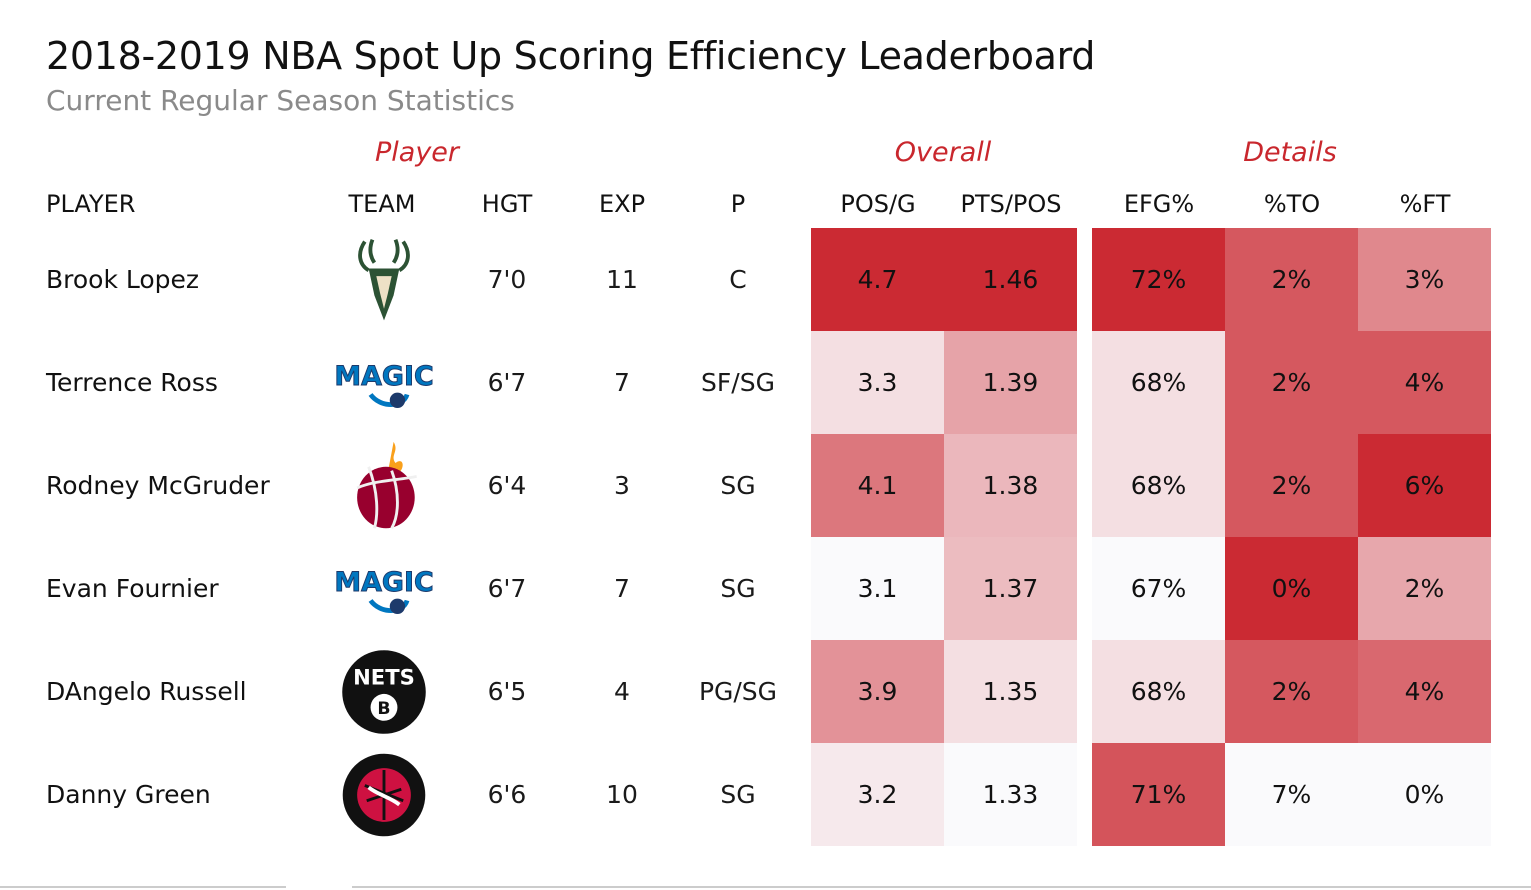 The width and height of the screenshot is (1531, 890). I want to click on cell-hgt: 7'0, so click(507, 279).